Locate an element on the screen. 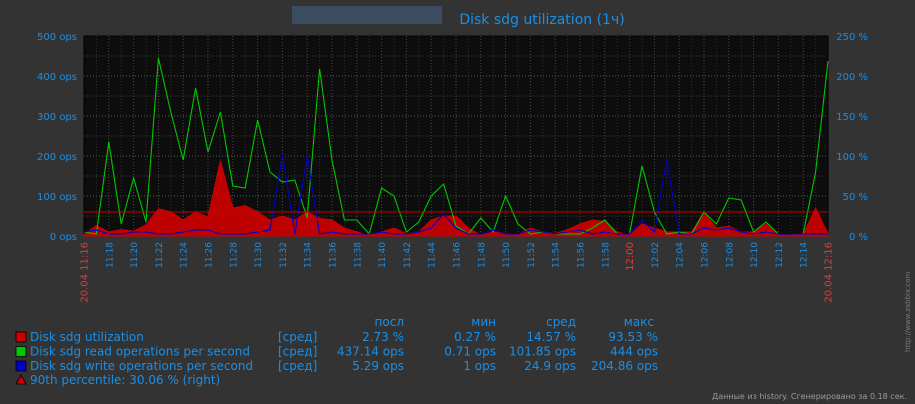 The width and height of the screenshot is (915, 404). x-tick-label: 11:52 is located at coordinates (532, 255).